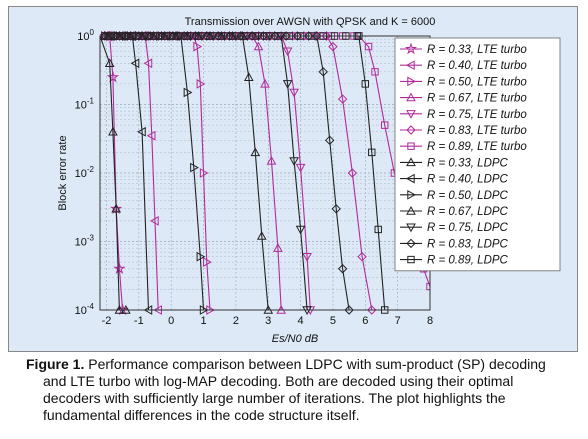  What do you see at coordinates (468, 228) in the screenshot?
I see `legend-label: R = 0.75, LDPC` at bounding box center [468, 228].